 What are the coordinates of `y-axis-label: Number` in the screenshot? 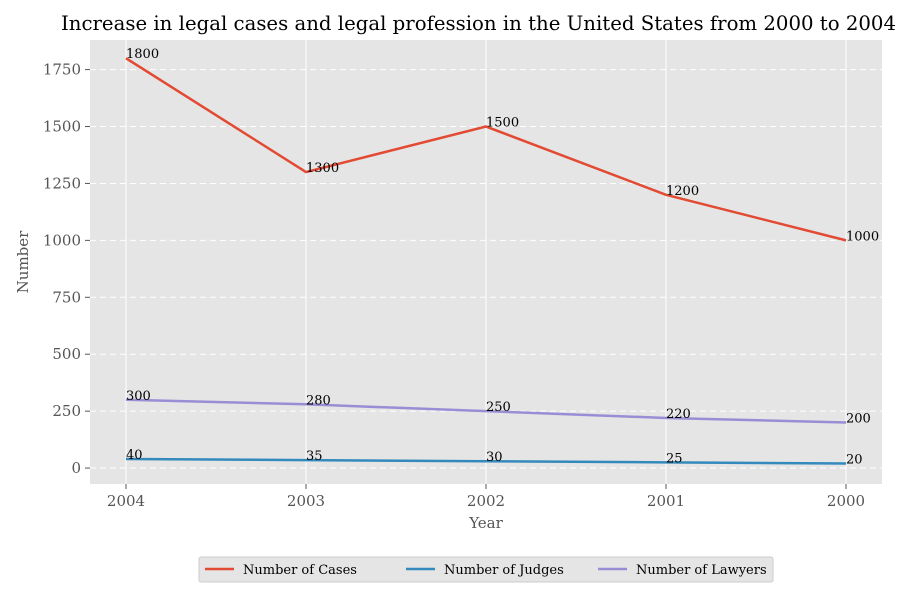 It's located at (23, 261).